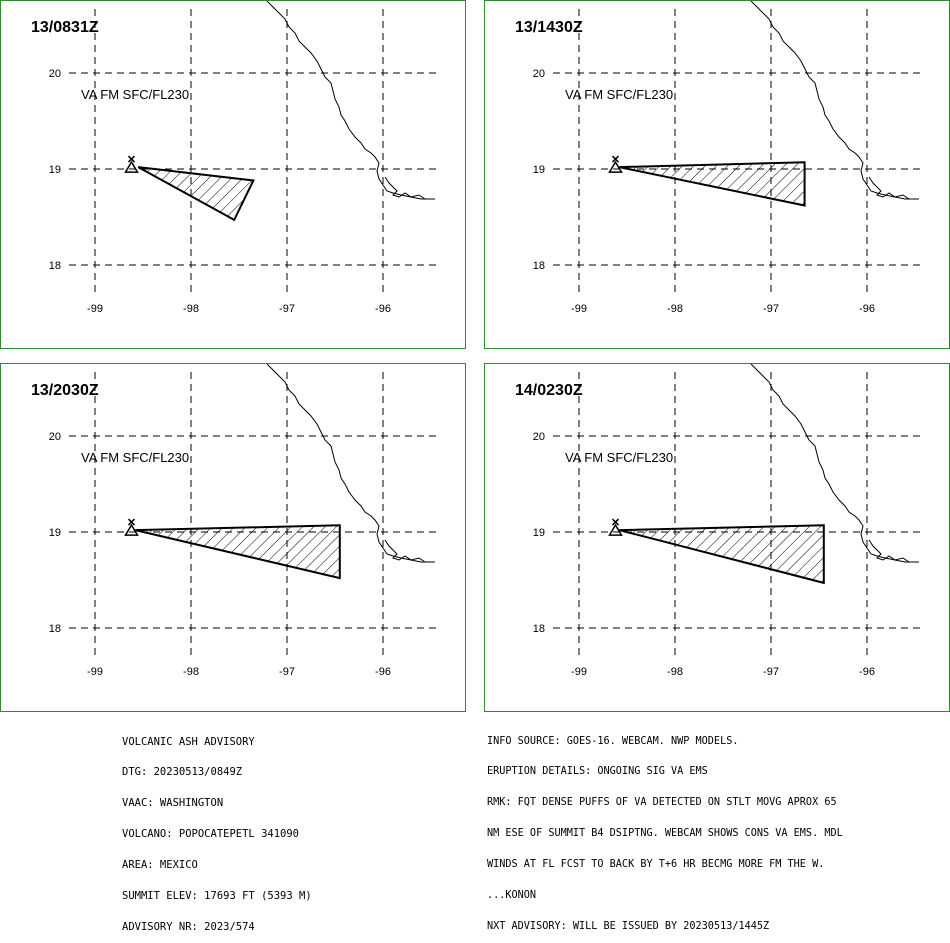  I want to click on advisory-line: SUMMIT ELEV: 17693 FT (5393 M), so click(217, 896).